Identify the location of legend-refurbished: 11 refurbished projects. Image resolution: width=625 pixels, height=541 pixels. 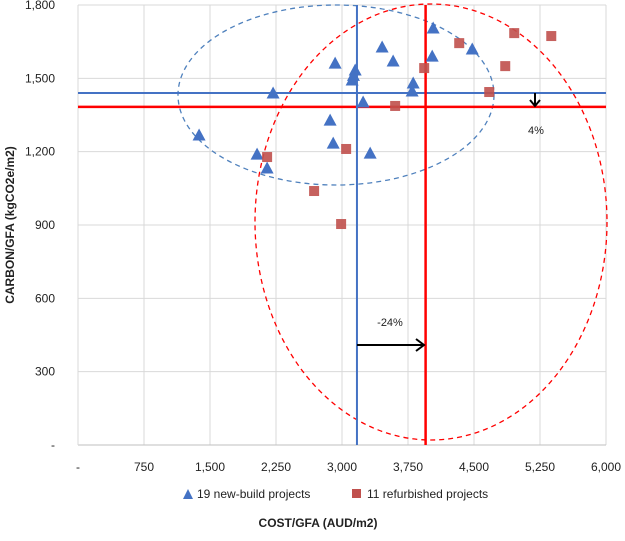
(427, 494).